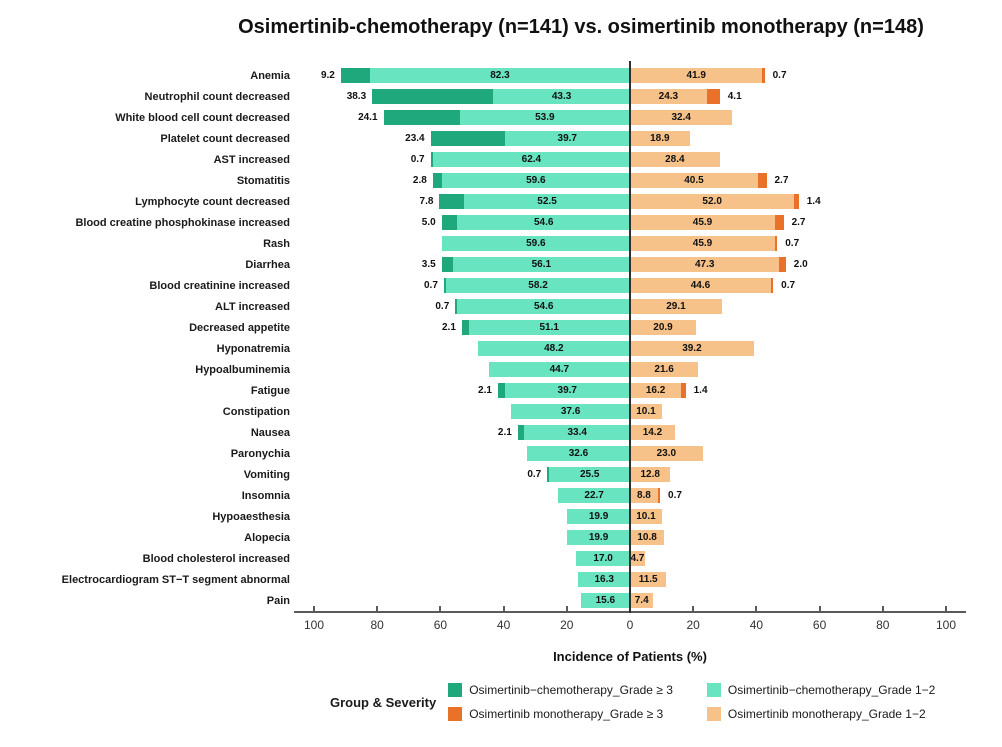  I want to click on row-plot: 2.1 51.1 20.9, so click(630, 327).